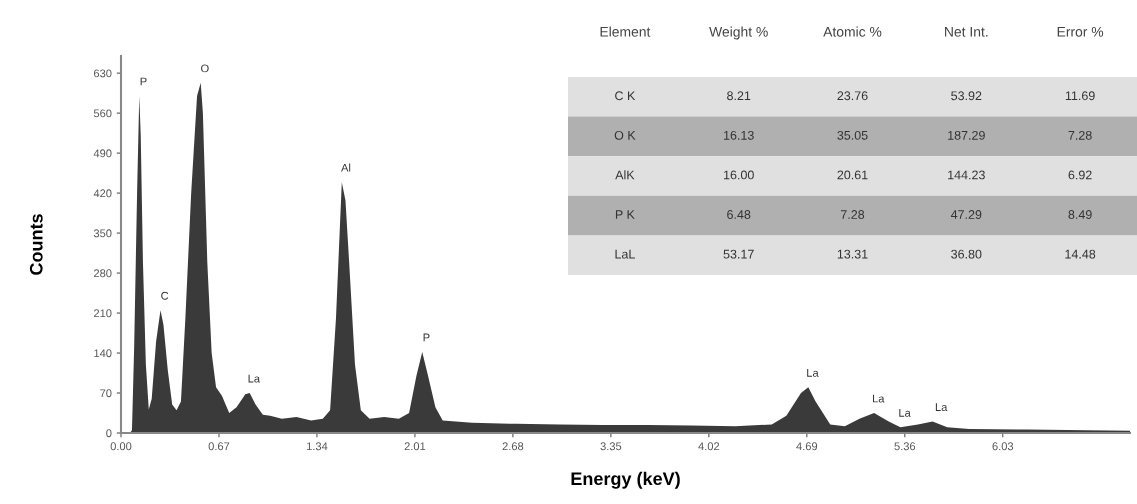 This screenshot has height=504, width=1137. Describe the element at coordinates (346, 167) in the screenshot. I see `annotation: Al` at that location.